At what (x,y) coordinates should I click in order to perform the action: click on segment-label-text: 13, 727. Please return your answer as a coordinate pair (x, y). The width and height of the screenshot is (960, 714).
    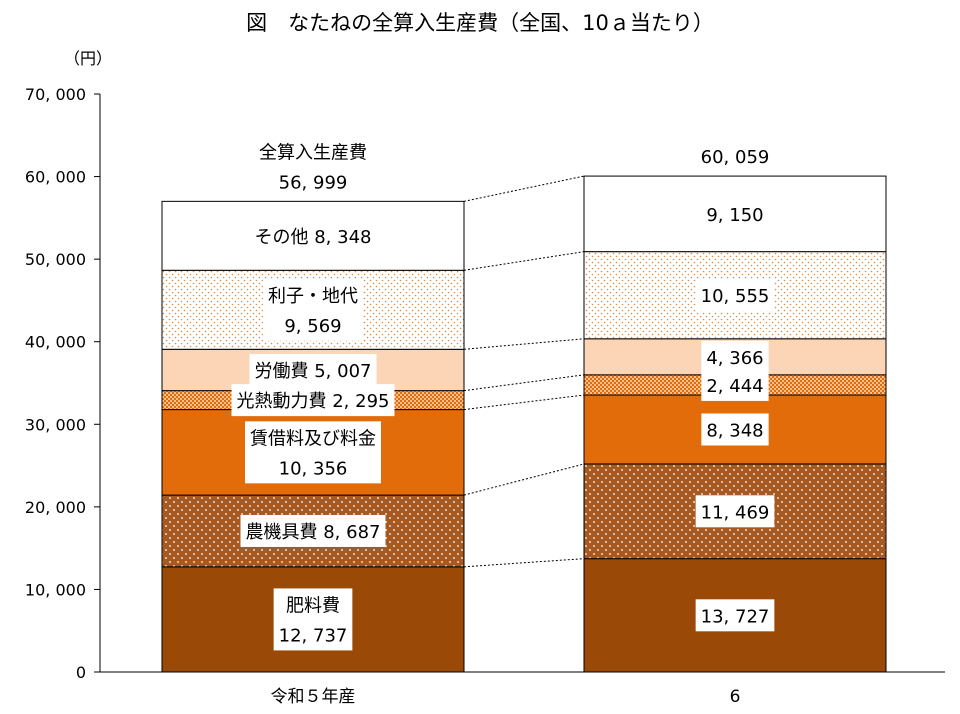
    Looking at the image, I should click on (735, 616).